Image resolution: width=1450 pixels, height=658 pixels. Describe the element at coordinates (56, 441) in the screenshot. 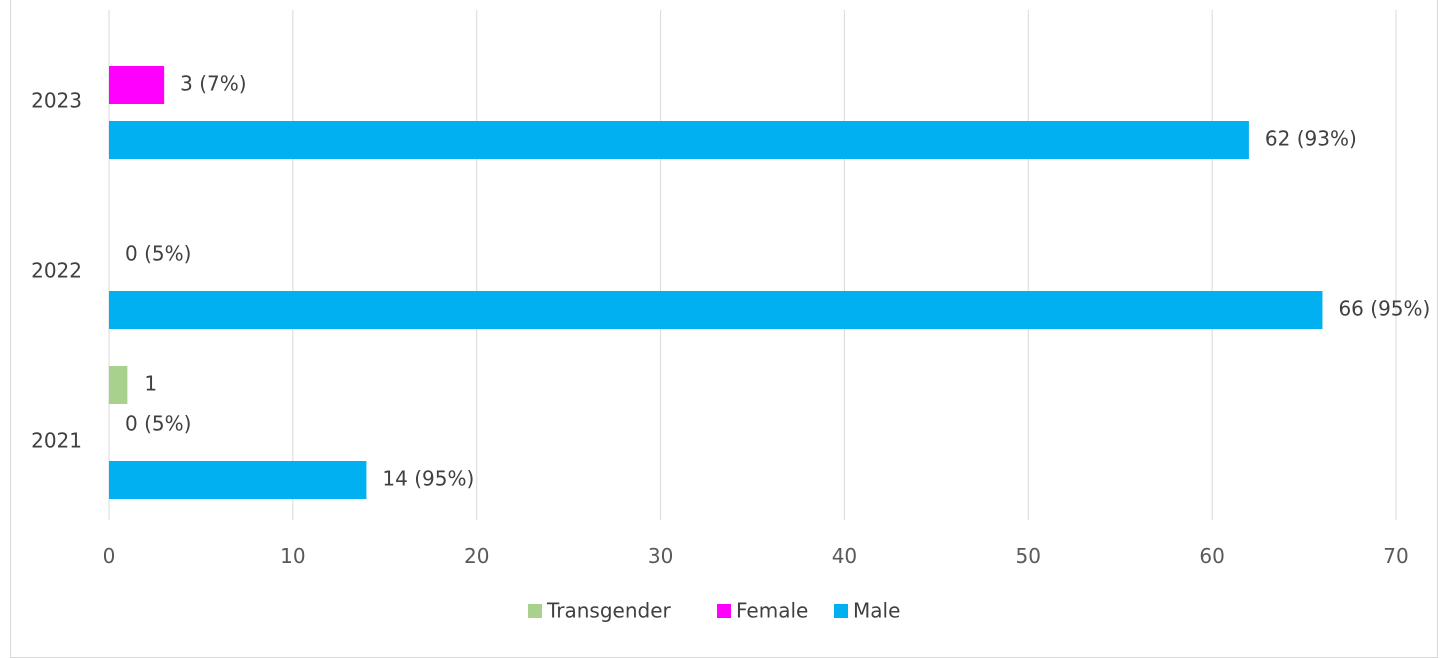

I see `category-label: 2021` at that location.